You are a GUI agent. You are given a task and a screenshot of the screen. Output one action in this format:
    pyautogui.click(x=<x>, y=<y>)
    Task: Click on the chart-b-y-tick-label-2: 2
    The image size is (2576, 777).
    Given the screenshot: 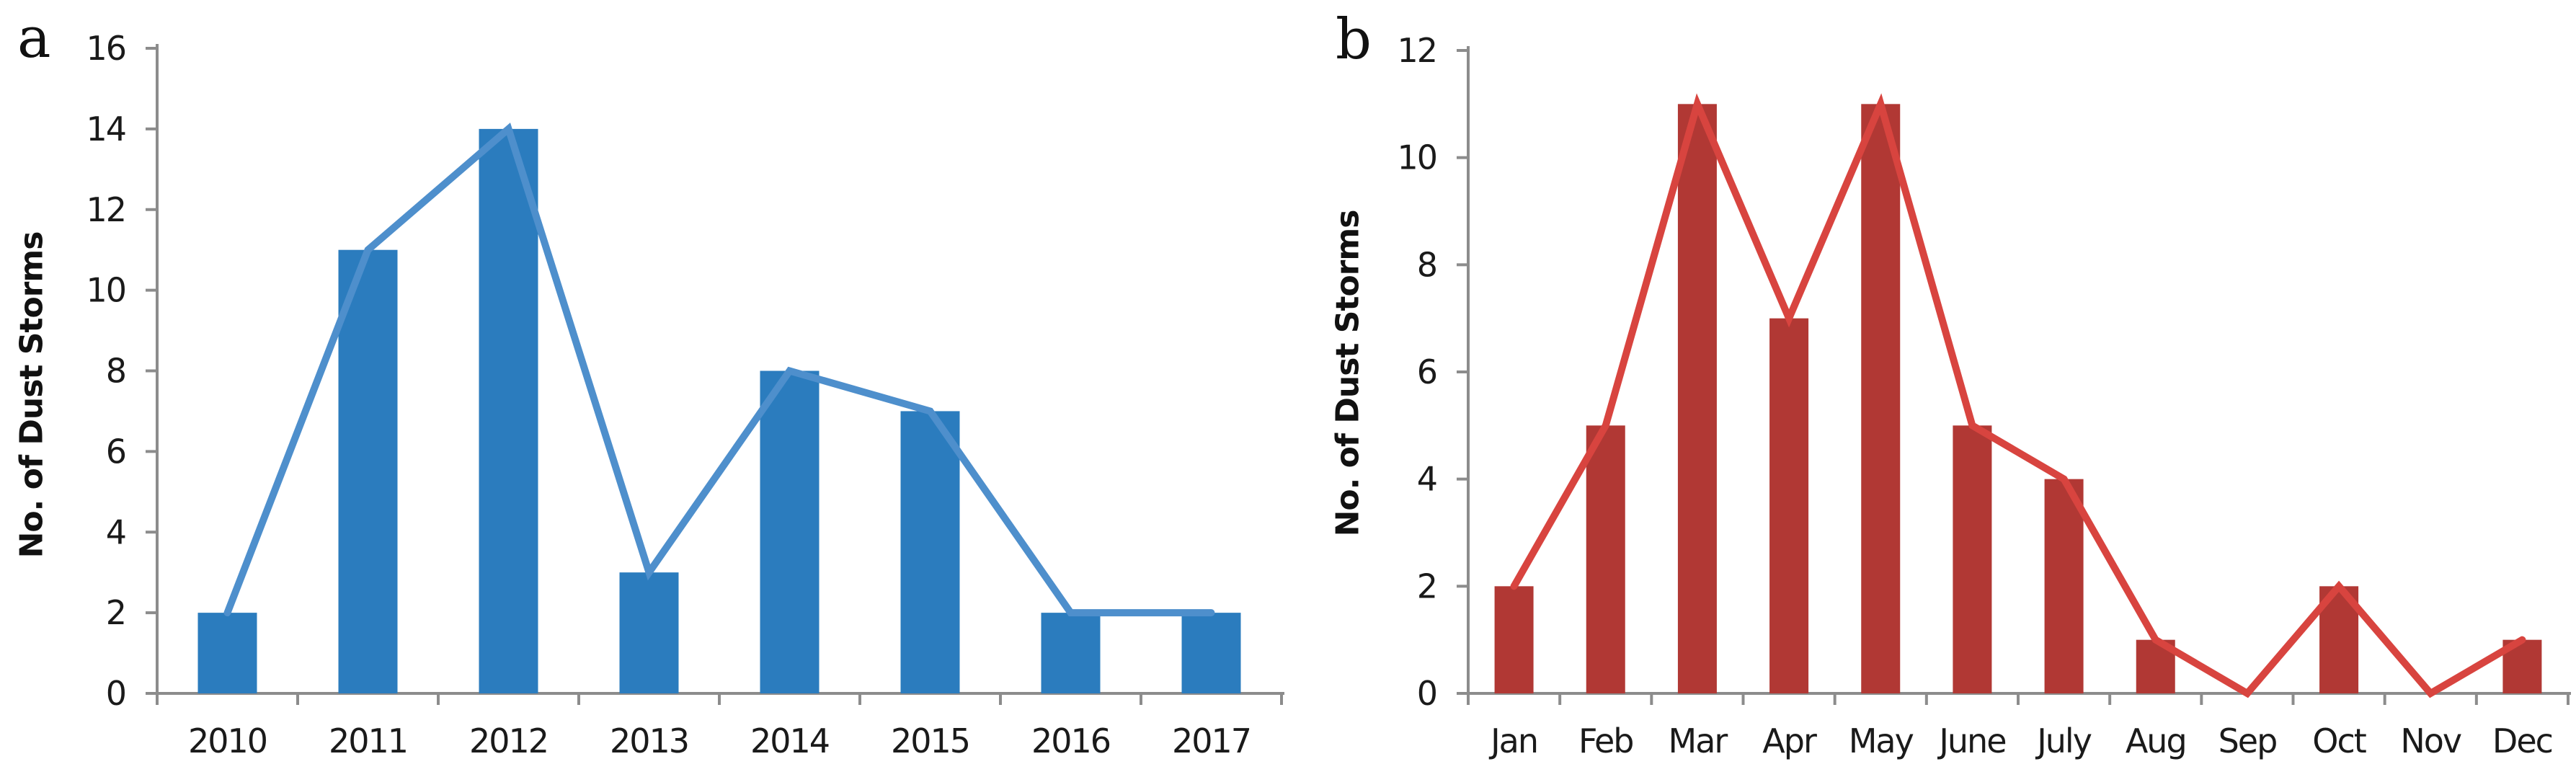 What is the action you would take?
    pyautogui.click(x=1426, y=586)
    